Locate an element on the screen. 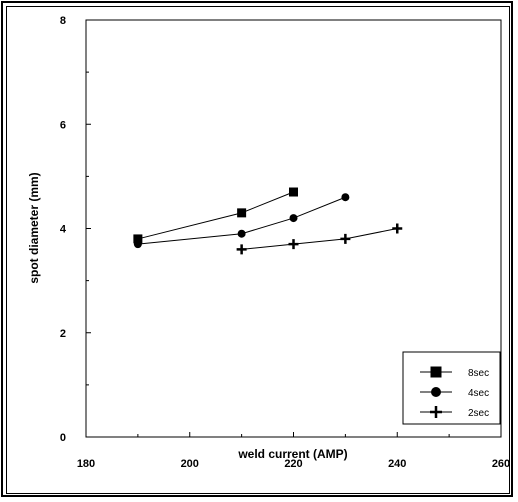 This screenshot has width=518, height=502. data-series is located at coordinates (268, 221).